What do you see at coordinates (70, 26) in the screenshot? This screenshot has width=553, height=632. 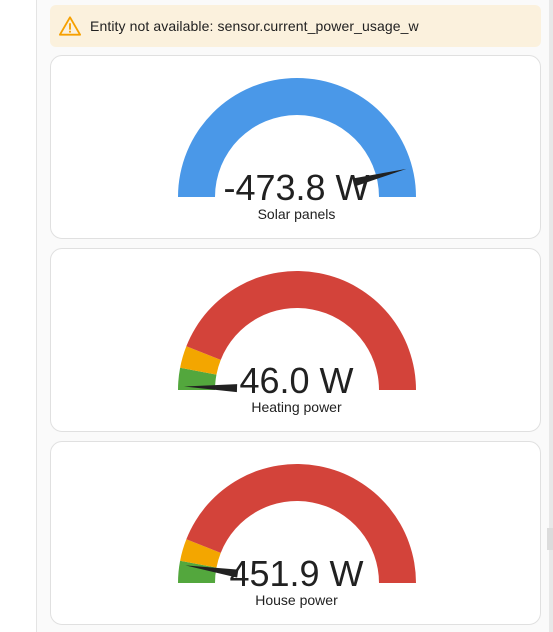 I see `warning-triangle-icon` at bounding box center [70, 26].